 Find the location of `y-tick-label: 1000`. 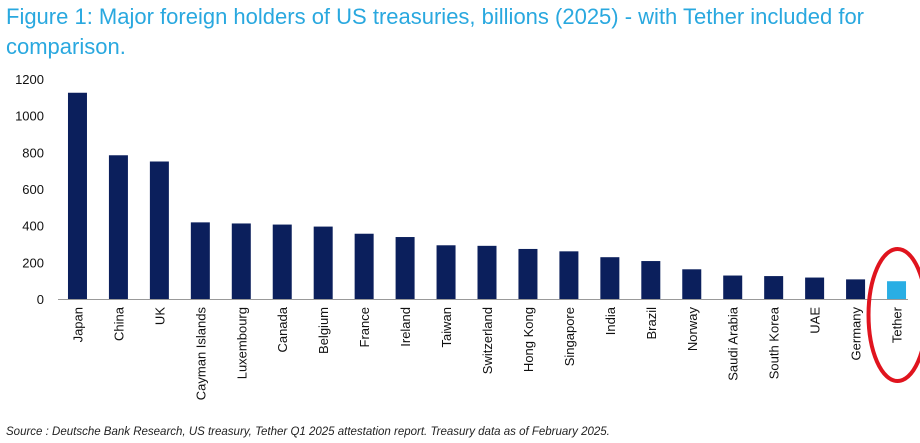

y-tick-label: 1000 is located at coordinates (29, 116).